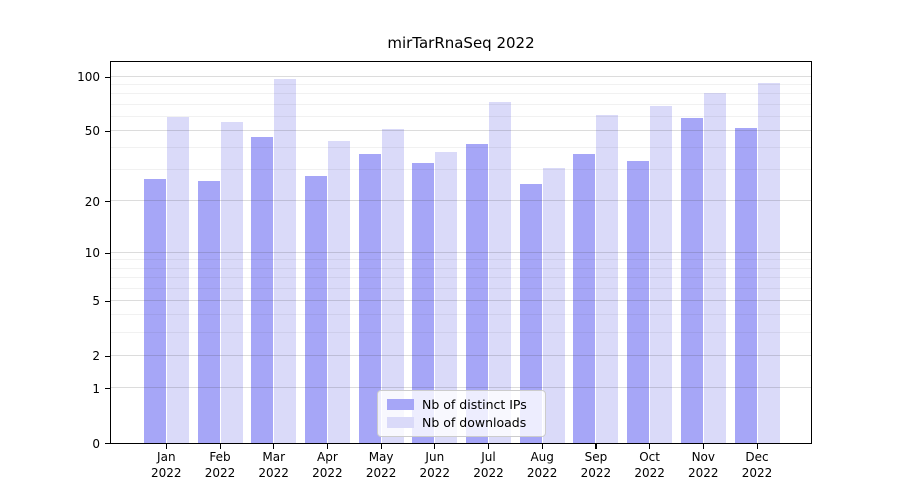  I want to click on x-tick-label-dec: Dec 2022, so click(757, 465).